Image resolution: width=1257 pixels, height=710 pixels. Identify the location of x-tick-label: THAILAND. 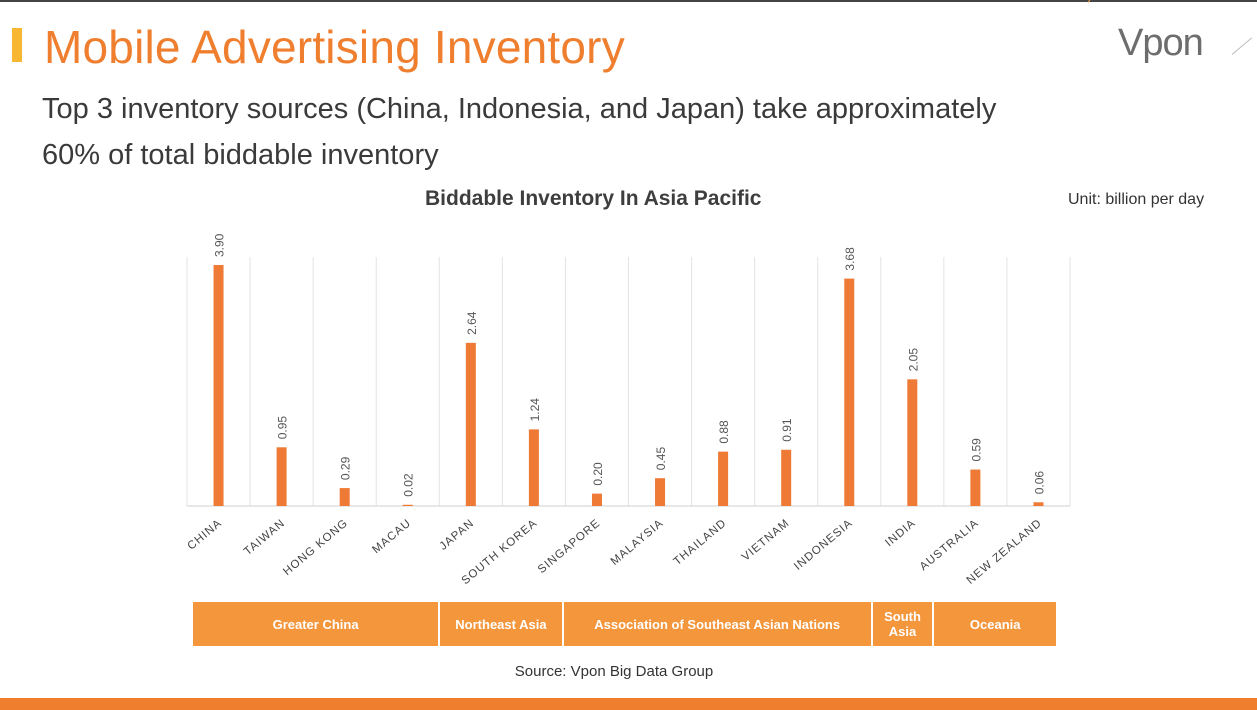
(700, 542).